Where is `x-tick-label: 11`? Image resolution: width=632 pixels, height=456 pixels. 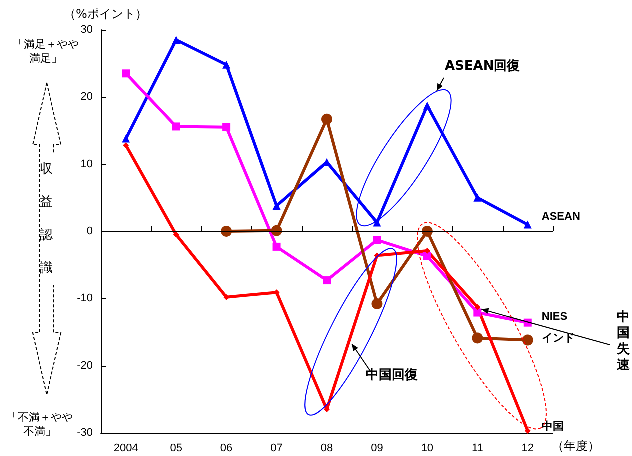 x-tick-label: 11 is located at coordinates (478, 448).